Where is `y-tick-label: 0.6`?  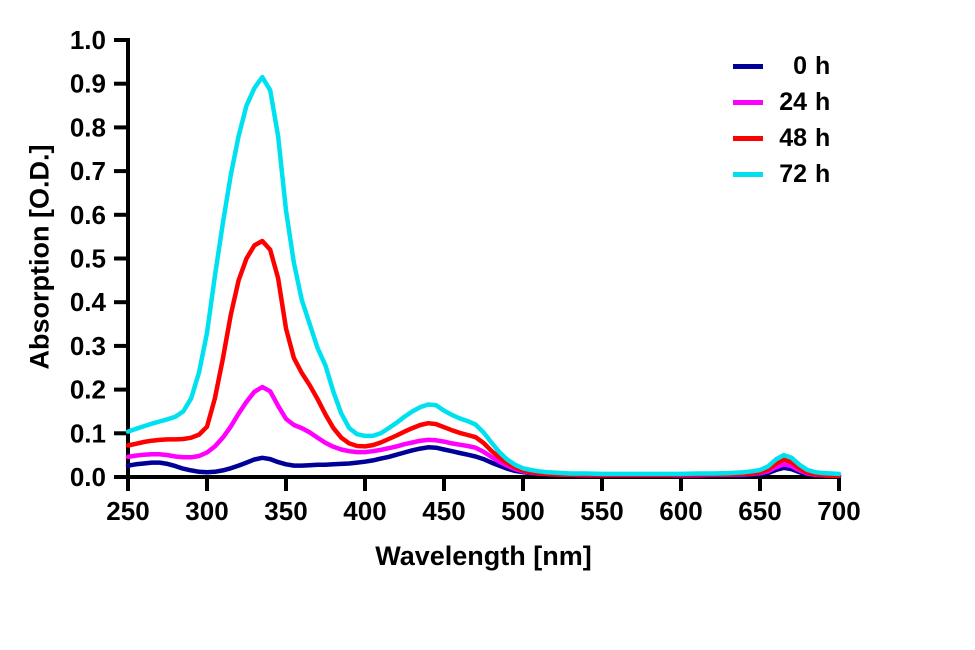
y-tick-label: 0.6 is located at coordinates (88, 215).